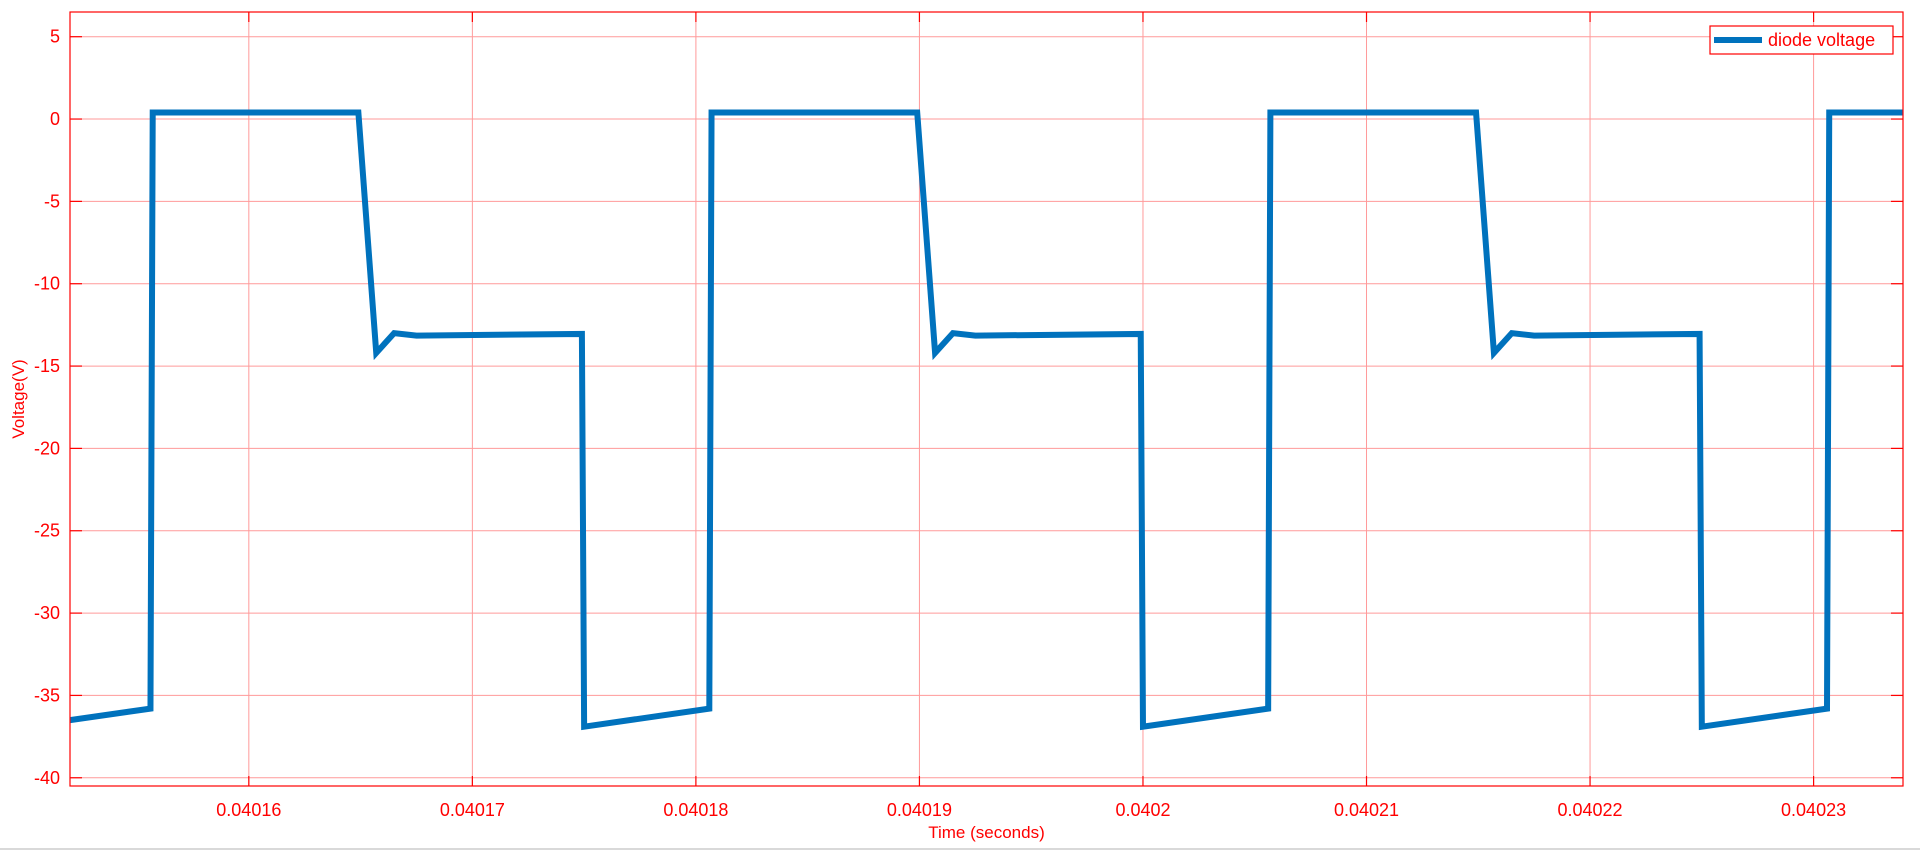 The height and width of the screenshot is (851, 1920). What do you see at coordinates (47, 448) in the screenshot?
I see `y-tick-label: -20` at bounding box center [47, 448].